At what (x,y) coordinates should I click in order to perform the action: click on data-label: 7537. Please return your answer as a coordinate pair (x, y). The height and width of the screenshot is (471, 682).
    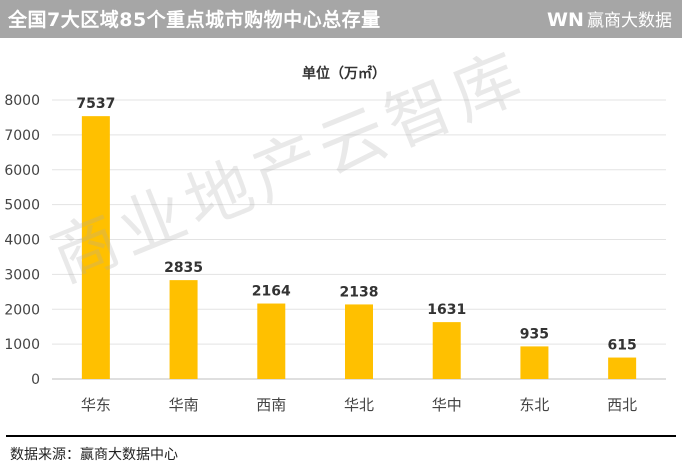
    Looking at the image, I should click on (95, 104).